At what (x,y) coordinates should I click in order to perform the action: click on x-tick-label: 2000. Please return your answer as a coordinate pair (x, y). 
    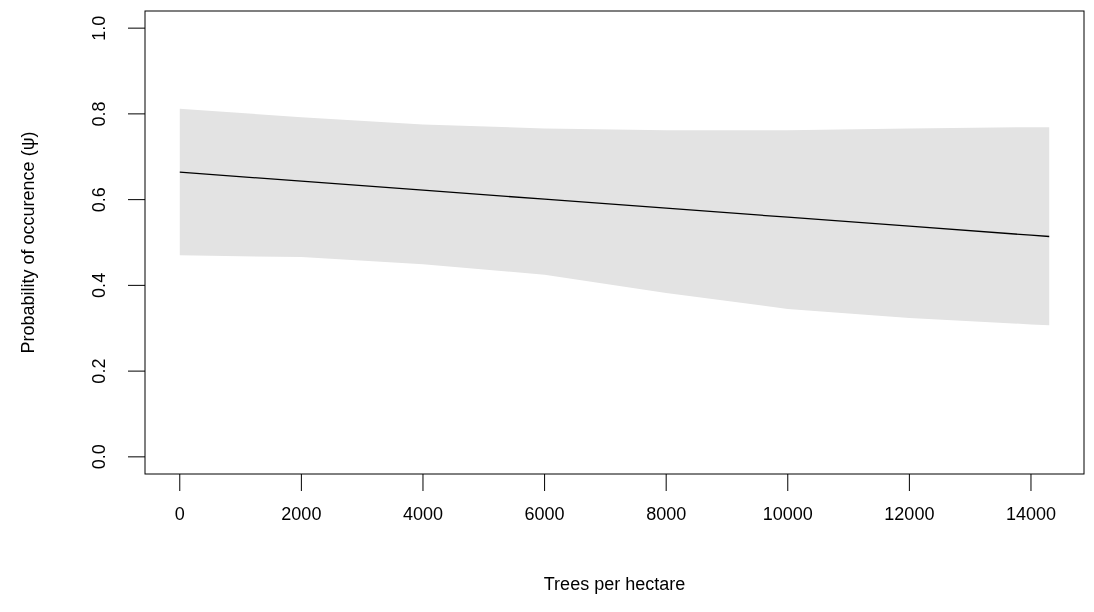
    Looking at the image, I should click on (301, 514).